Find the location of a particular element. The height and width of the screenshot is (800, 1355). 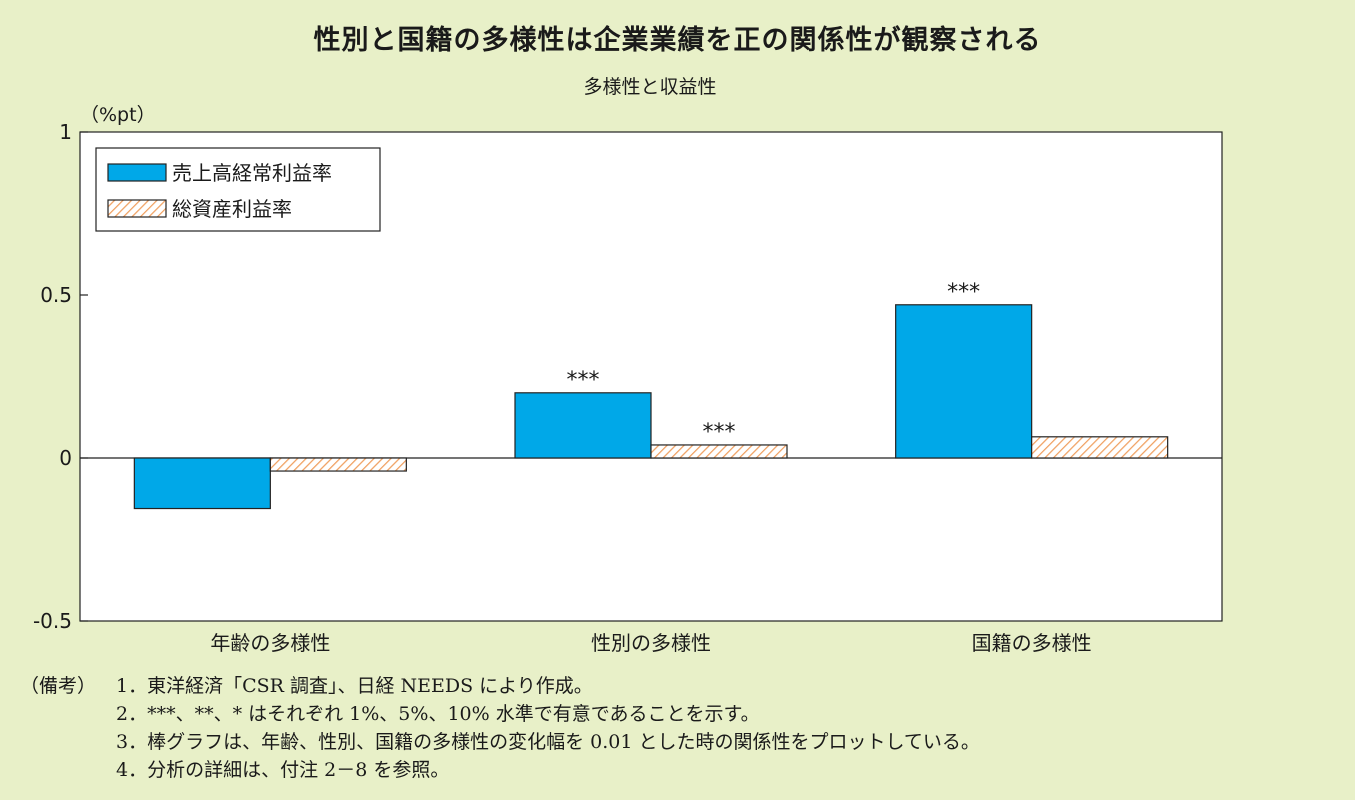

y-tick-label: -0.5 is located at coordinates (52, 621).